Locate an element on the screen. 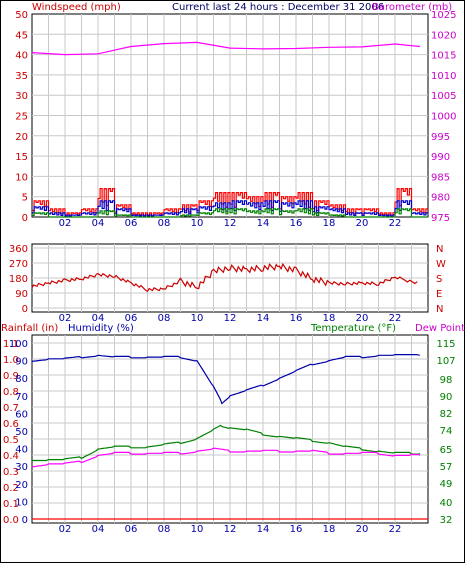 This screenshot has height=563, width=465. temperature-tick-label: 82 is located at coordinates (446, 414).